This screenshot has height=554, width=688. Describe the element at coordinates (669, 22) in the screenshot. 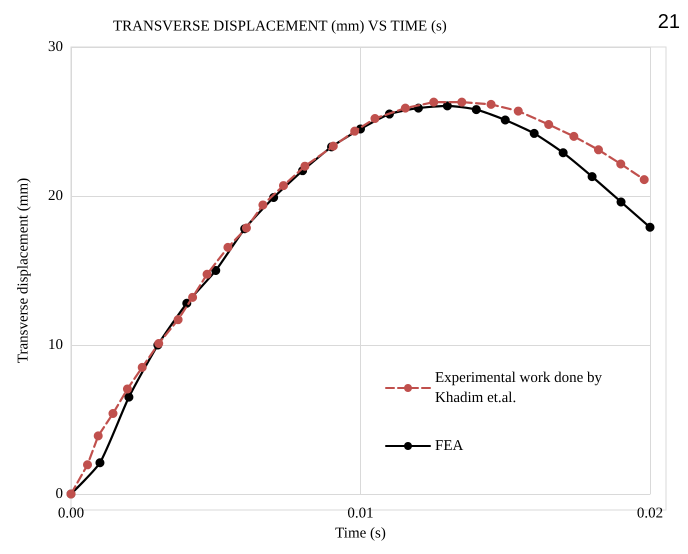

I see `text: 21` at that location.